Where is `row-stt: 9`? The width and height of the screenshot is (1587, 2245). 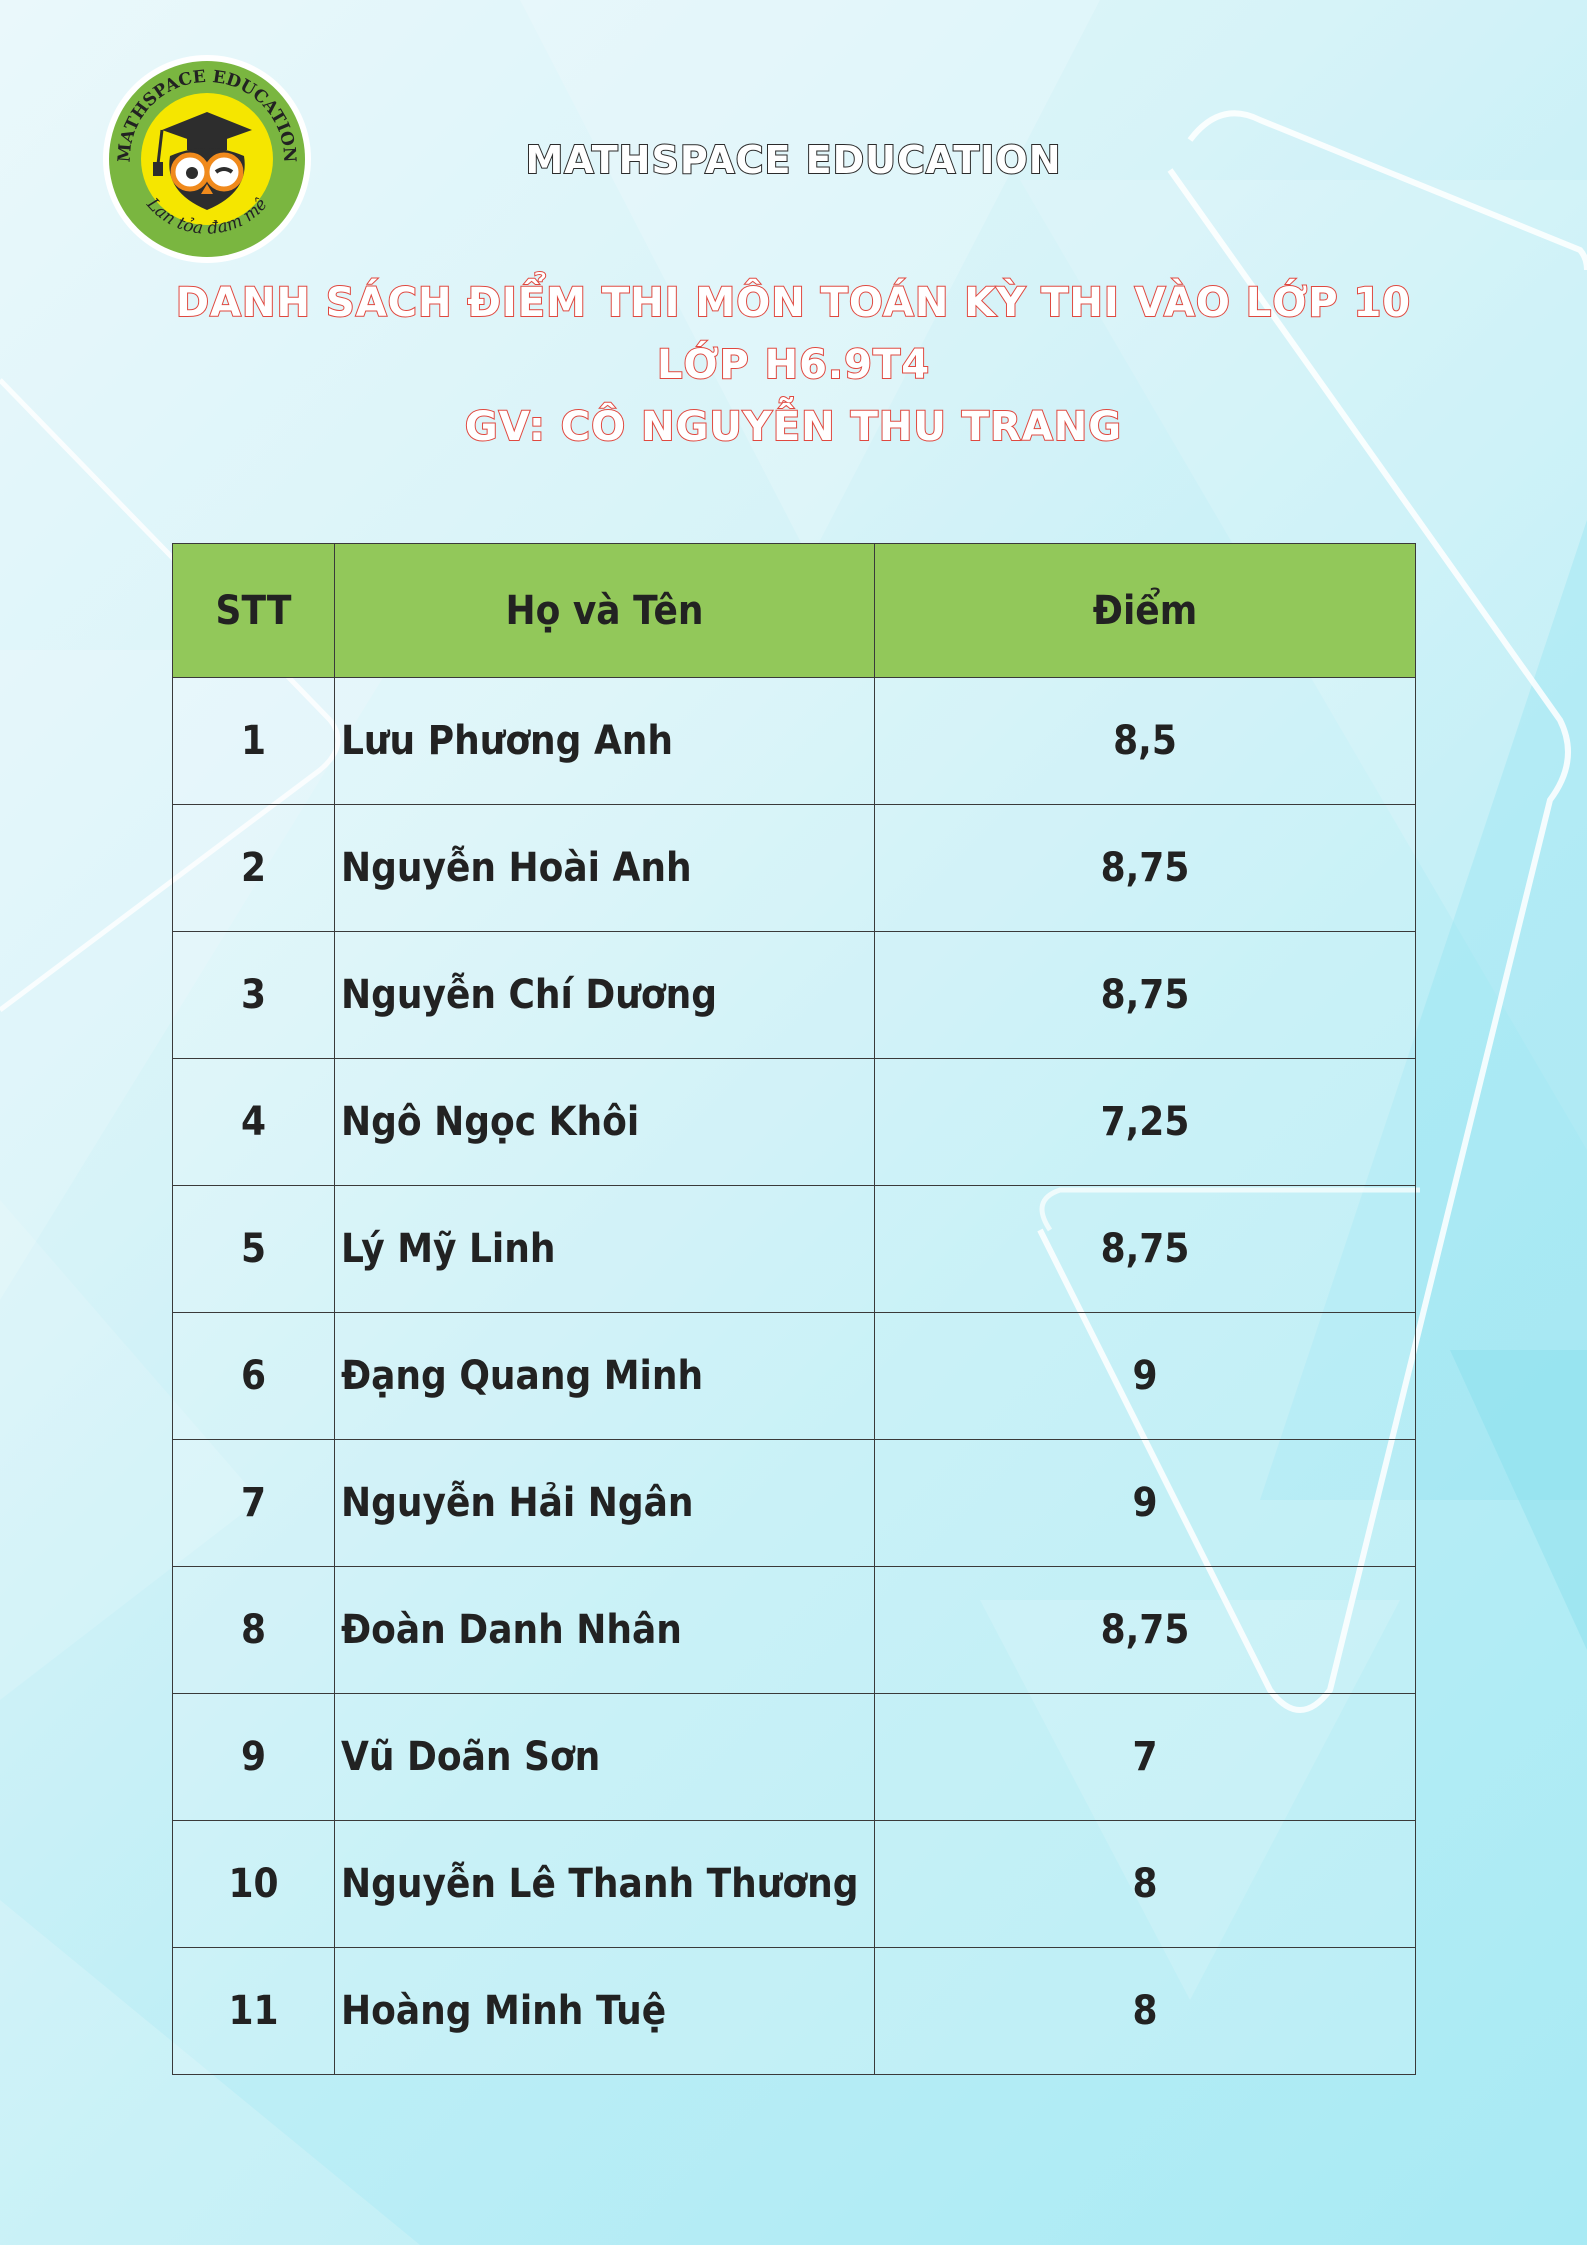
row-stt: 9 is located at coordinates (253, 1757).